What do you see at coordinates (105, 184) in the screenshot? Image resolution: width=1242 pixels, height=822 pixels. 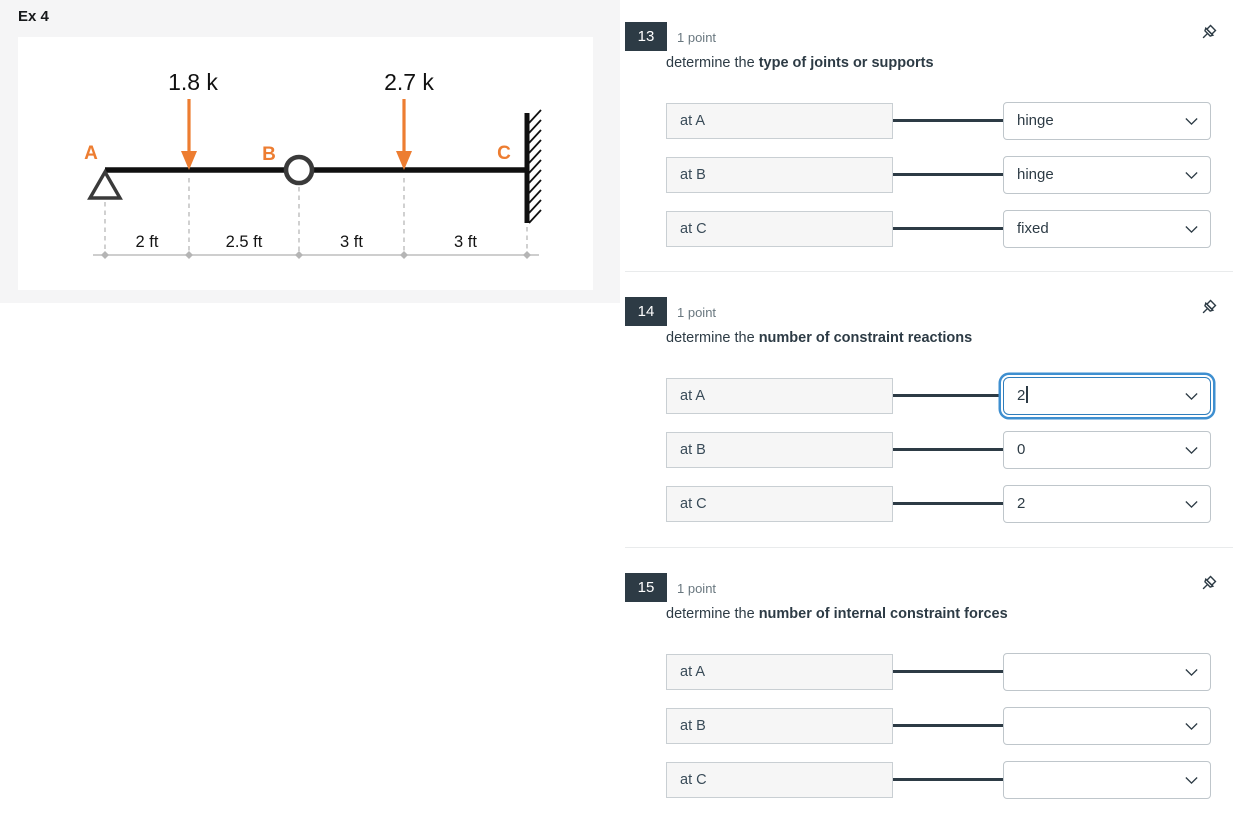 I see `pin-support-triangle` at bounding box center [105, 184].